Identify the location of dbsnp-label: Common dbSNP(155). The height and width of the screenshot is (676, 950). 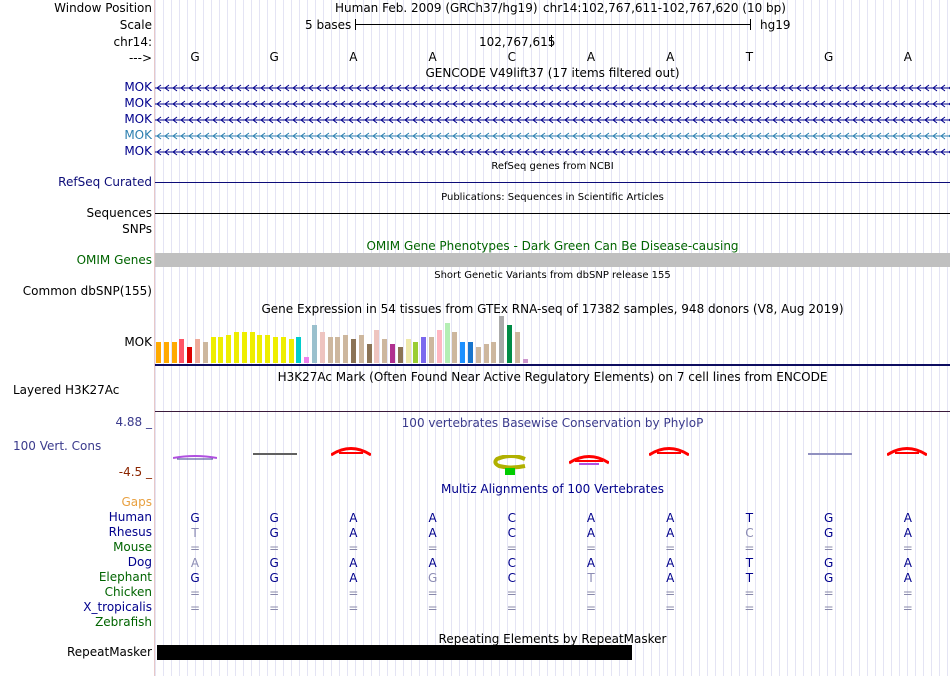
(87, 291).